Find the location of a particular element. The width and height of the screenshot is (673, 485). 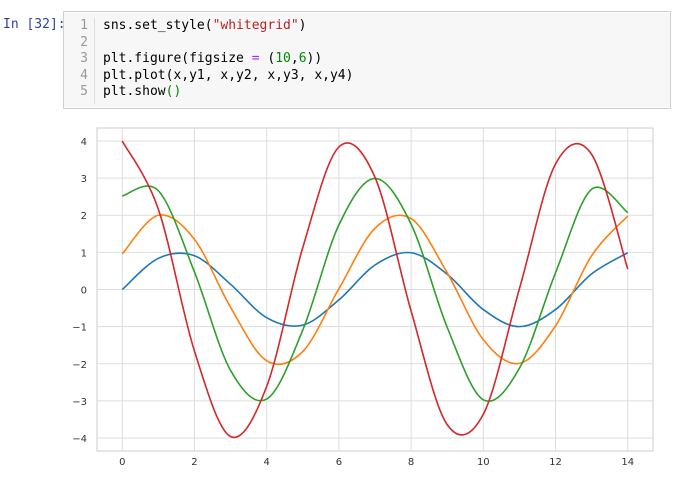

x-tick-labels: 0 2 4 6 8 10 12 14 is located at coordinates (376, 462).